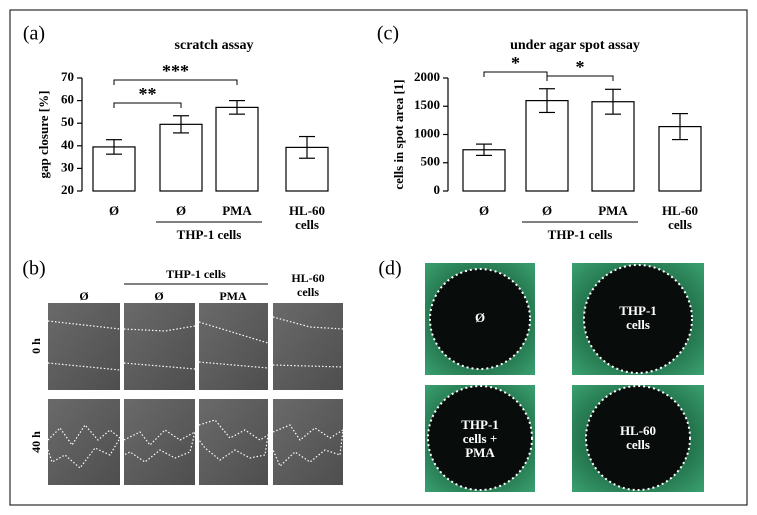 The image size is (757, 515). Describe the element at coordinates (175, 71) in the screenshot. I see `significance-label: ***` at that location.